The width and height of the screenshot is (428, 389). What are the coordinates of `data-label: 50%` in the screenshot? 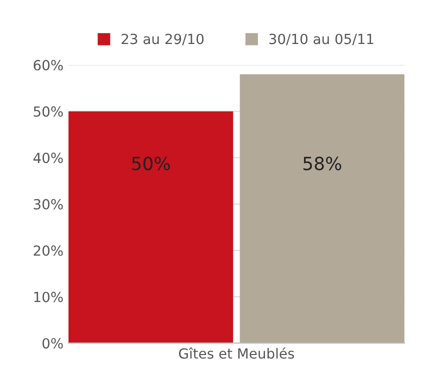 It's located at (151, 163).